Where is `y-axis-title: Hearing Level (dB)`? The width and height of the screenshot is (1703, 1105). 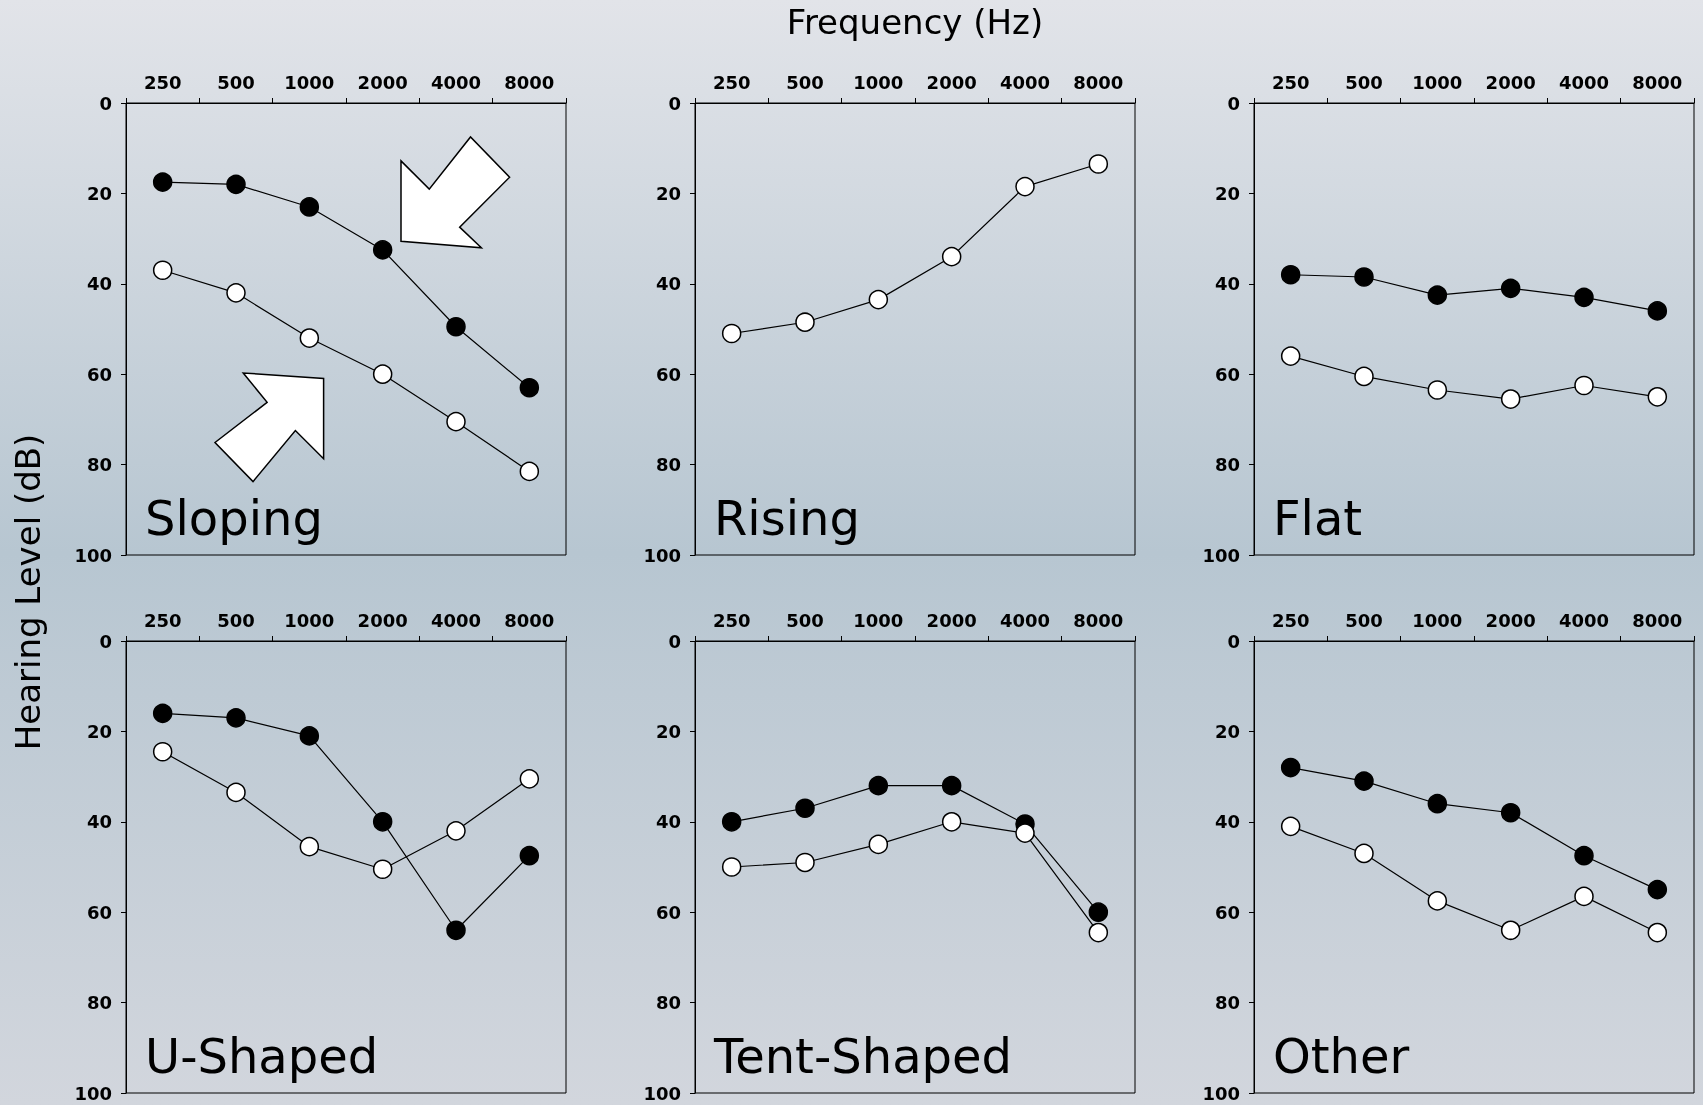 y-axis-title: Hearing Level (dB) is located at coordinates (28, 592).